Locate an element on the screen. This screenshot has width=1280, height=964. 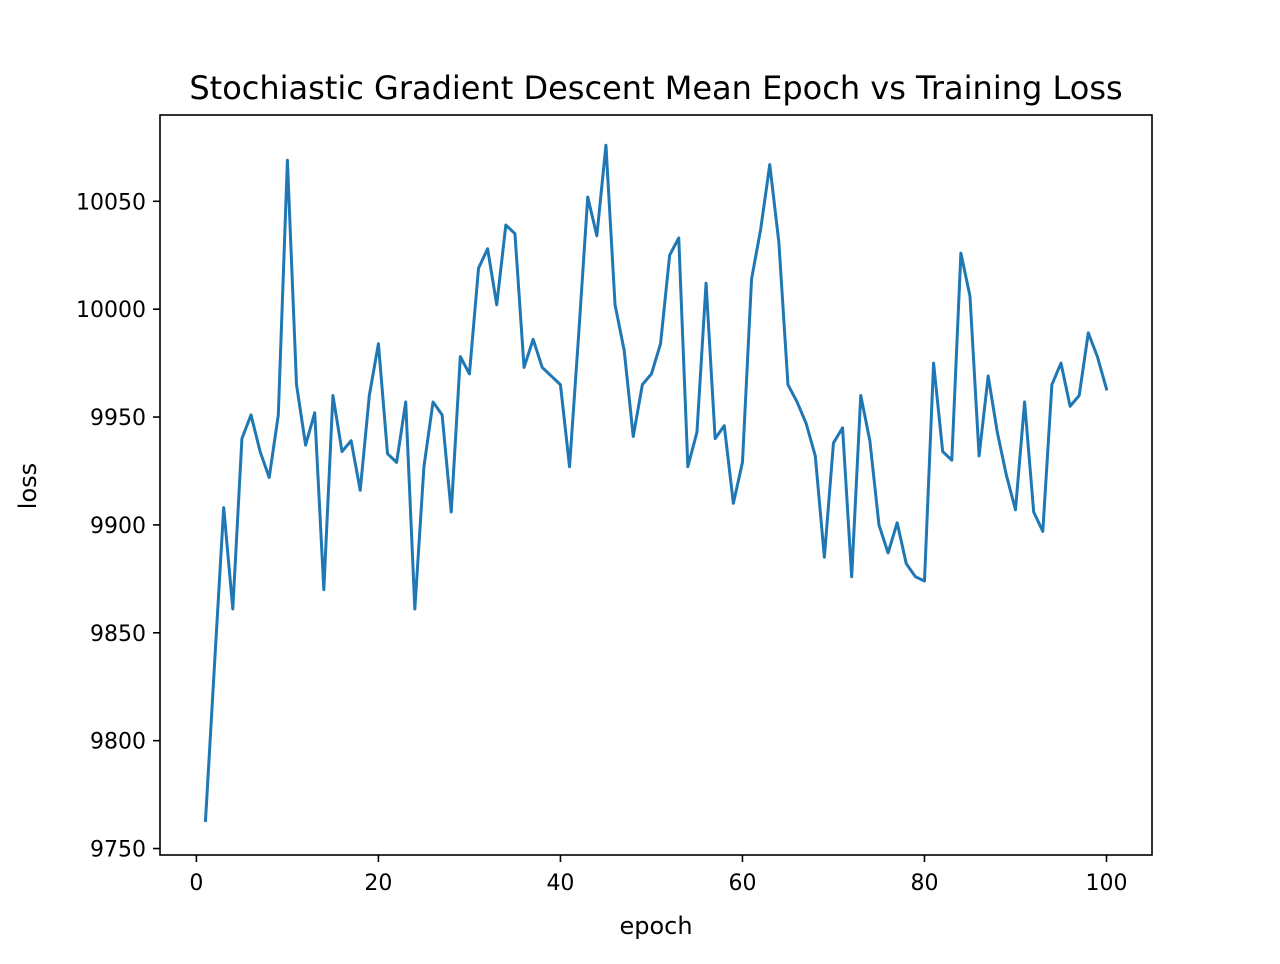
y-axis-label: loss is located at coordinates (28, 486).